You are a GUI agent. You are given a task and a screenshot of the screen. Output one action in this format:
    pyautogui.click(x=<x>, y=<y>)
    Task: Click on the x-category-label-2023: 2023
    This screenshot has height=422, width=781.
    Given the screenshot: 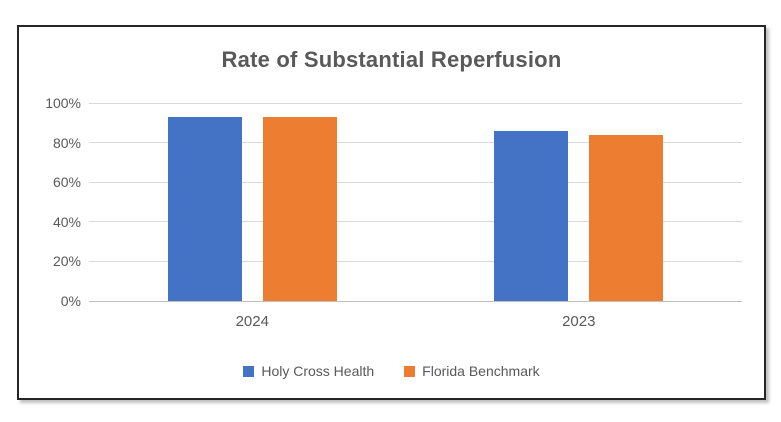 What is the action you would take?
    pyautogui.click(x=579, y=321)
    